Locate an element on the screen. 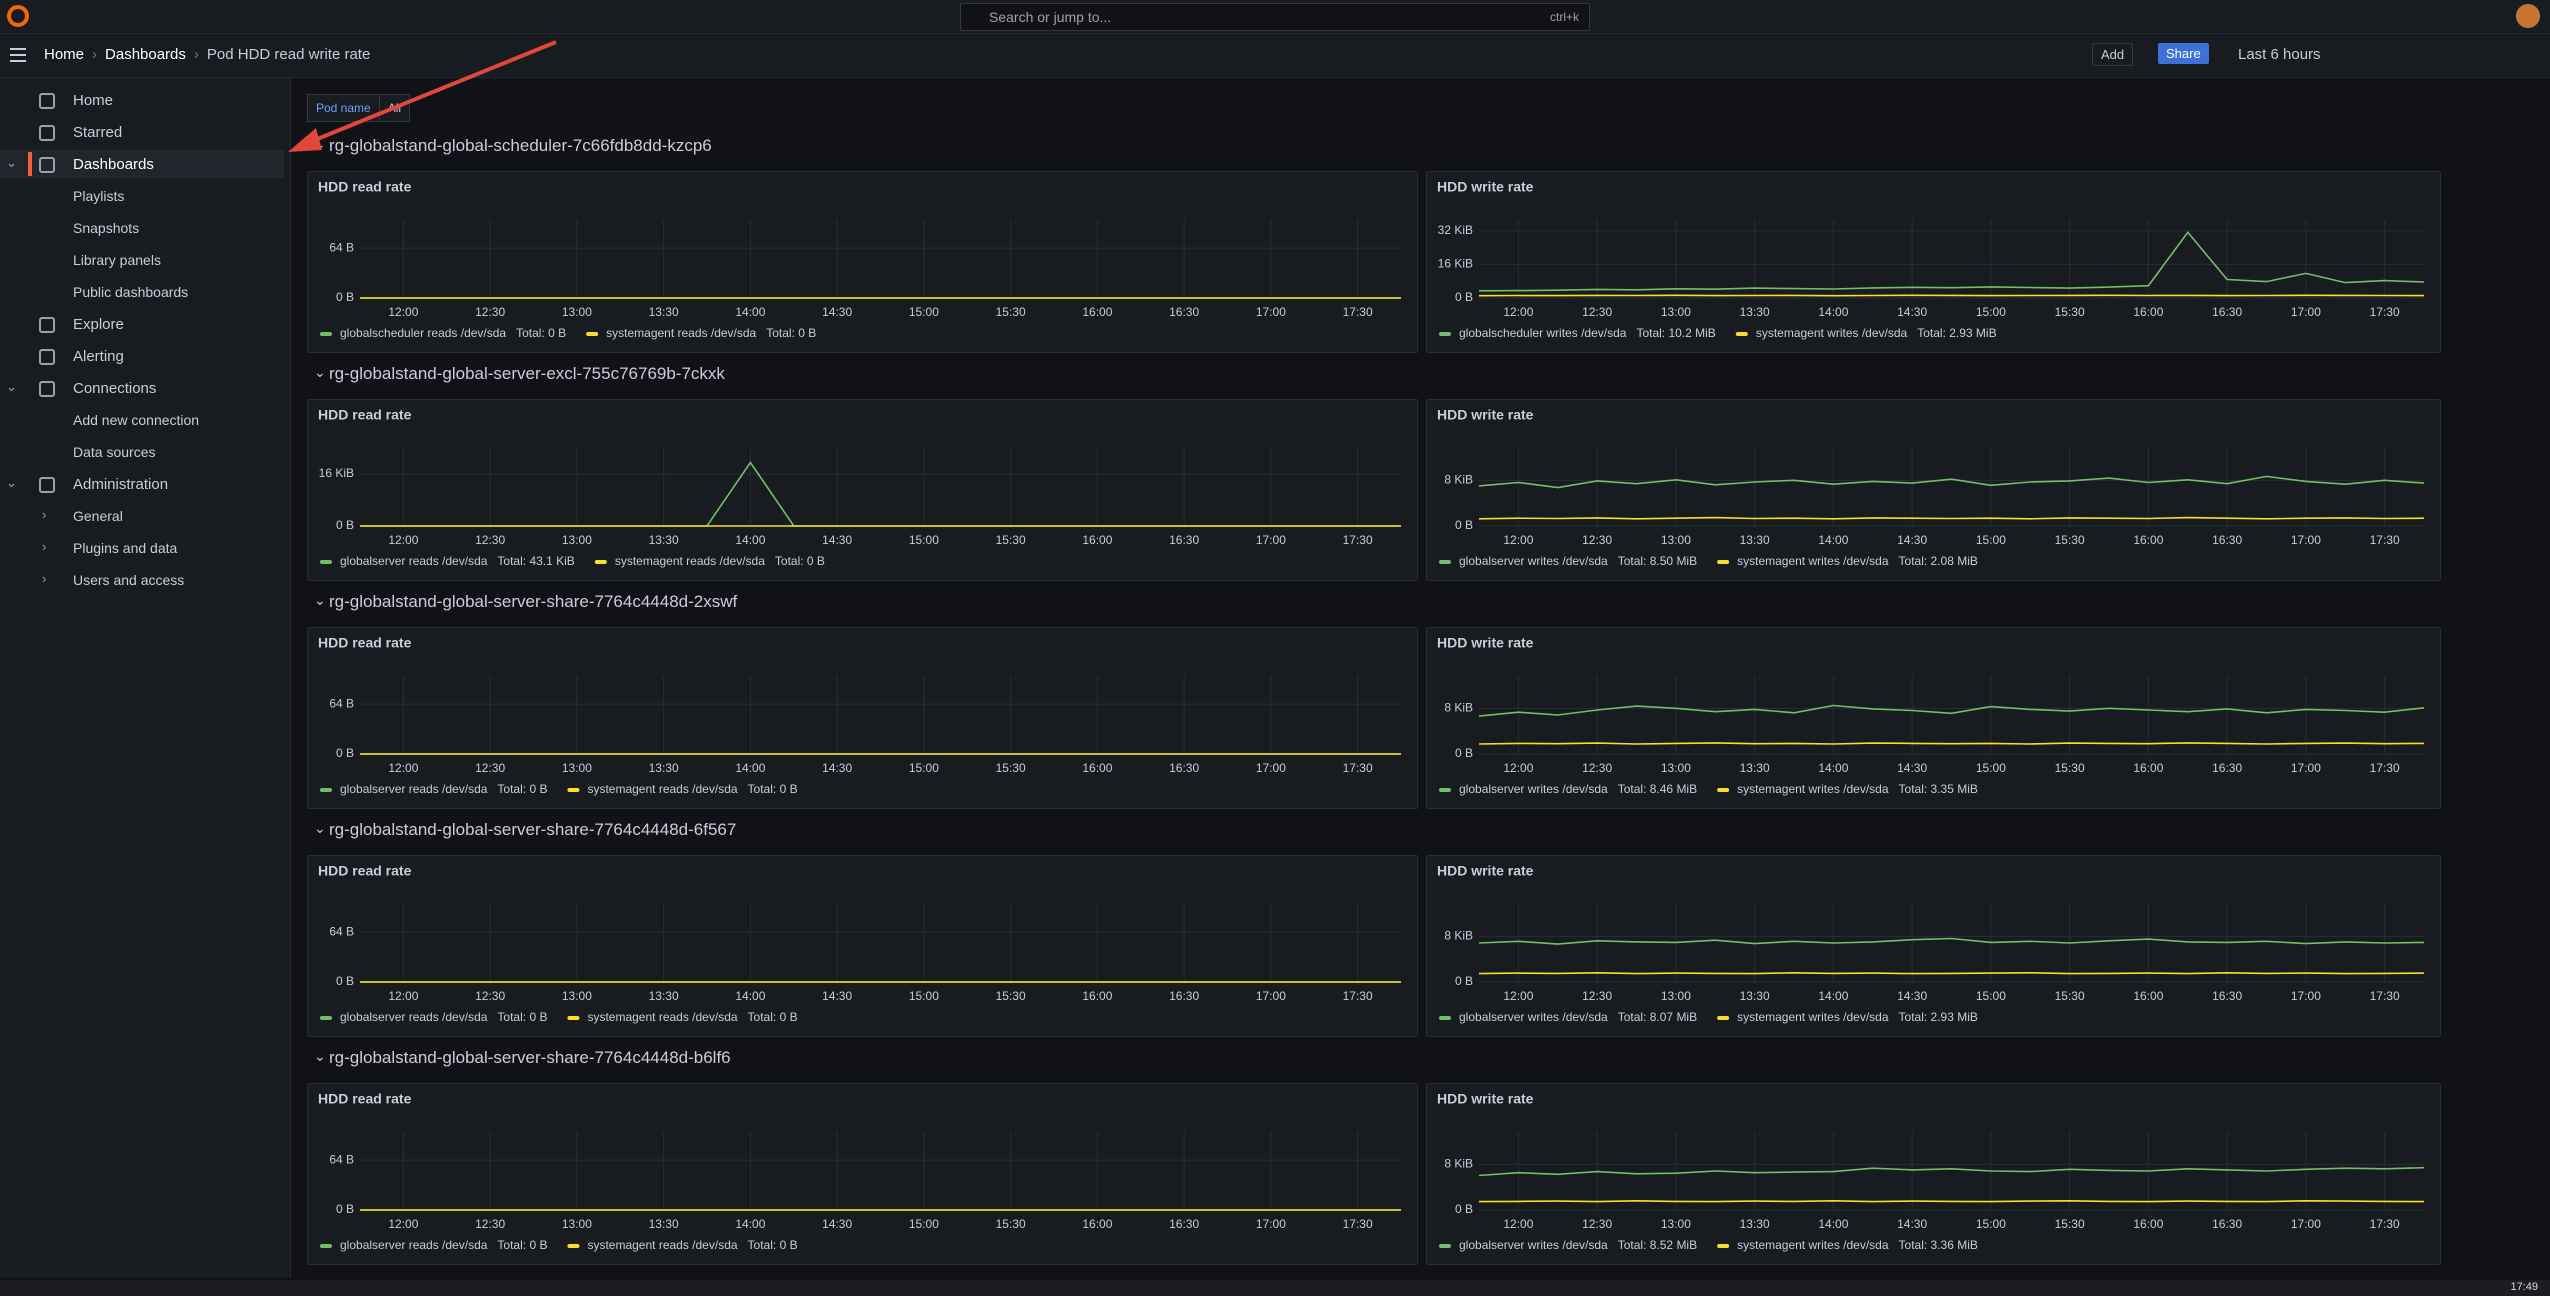 This screenshot has width=2550, height=1296. logo is located at coordinates (18, 16).